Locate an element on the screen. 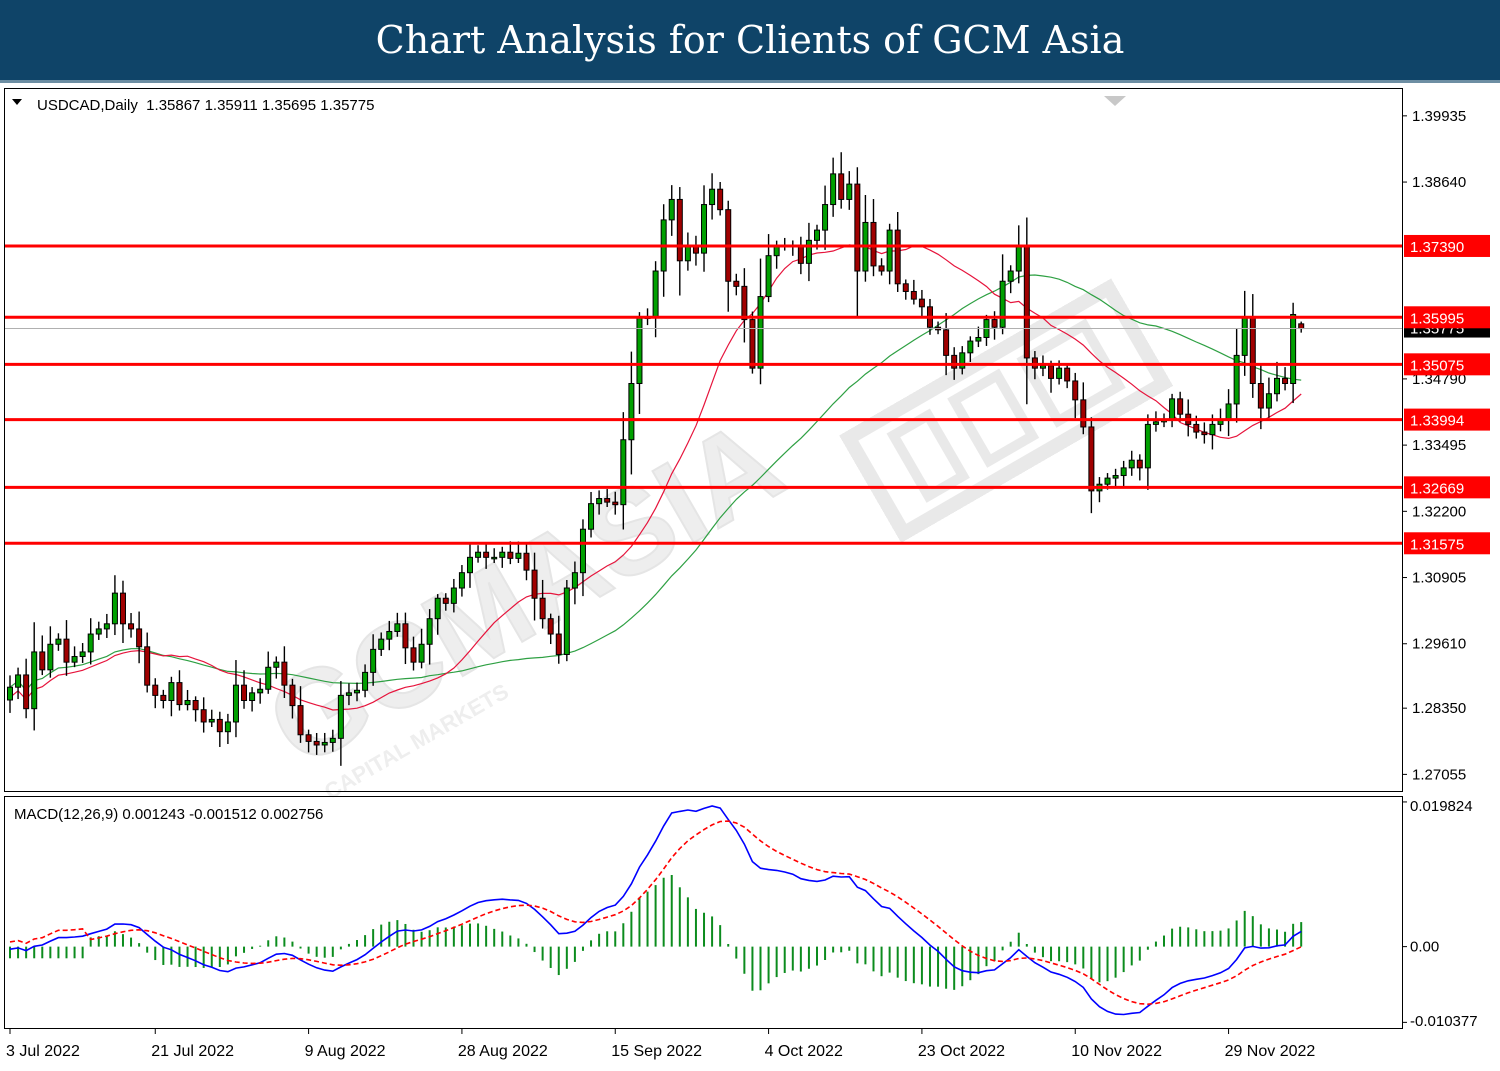  banner-title: Chart Analysis for Clients of GCM Asia is located at coordinates (750, 40).